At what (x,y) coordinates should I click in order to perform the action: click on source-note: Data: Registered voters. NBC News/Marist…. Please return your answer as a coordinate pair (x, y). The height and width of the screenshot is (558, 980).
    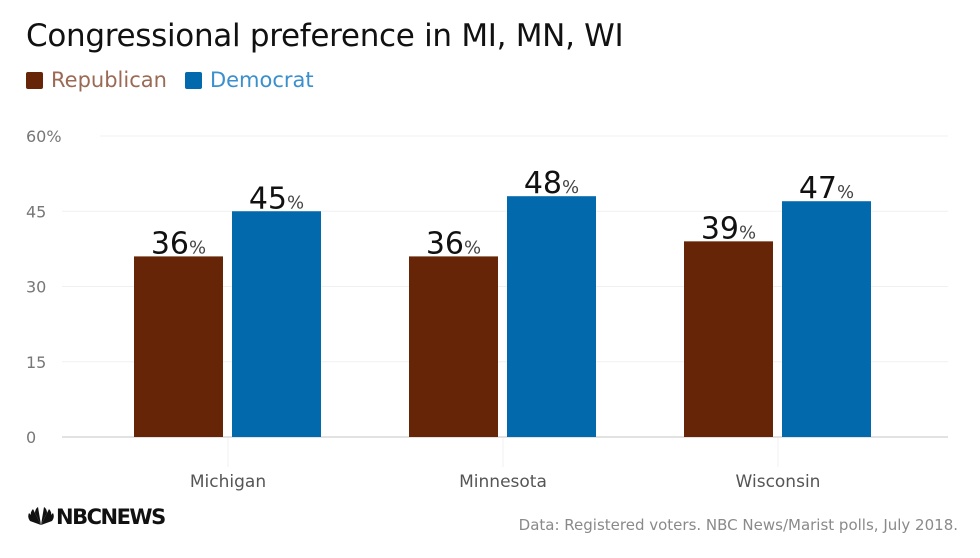
    Looking at the image, I should click on (738, 525).